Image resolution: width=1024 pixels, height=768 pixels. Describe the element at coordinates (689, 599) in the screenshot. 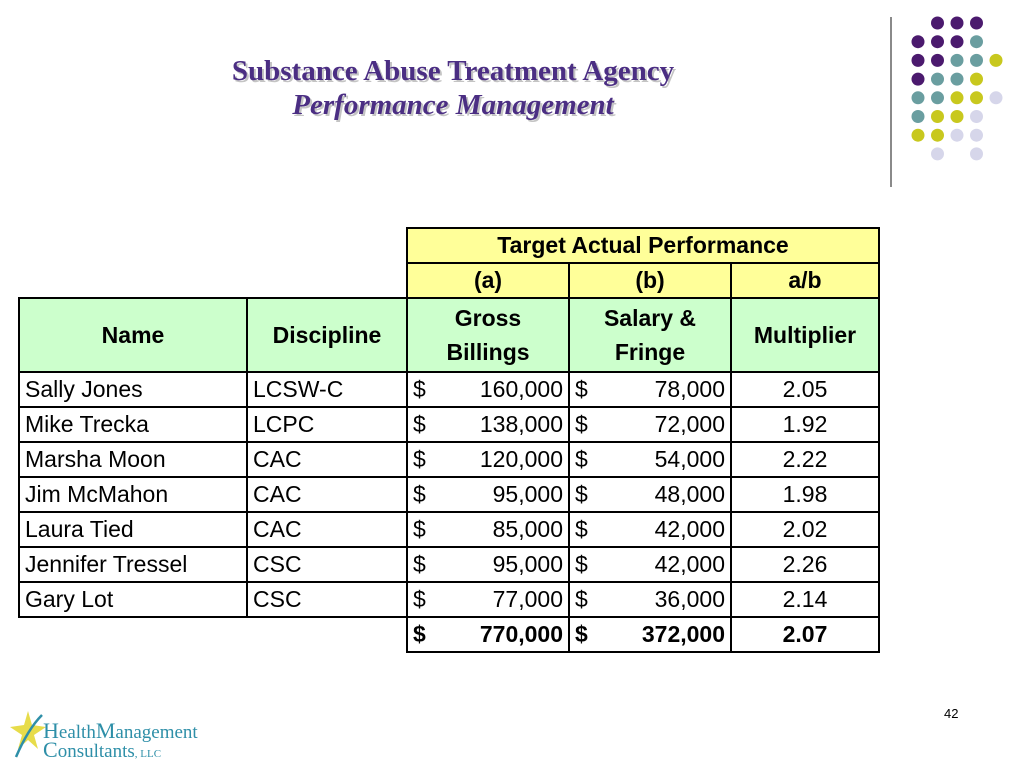

I see `salary-value: 36,000` at that location.